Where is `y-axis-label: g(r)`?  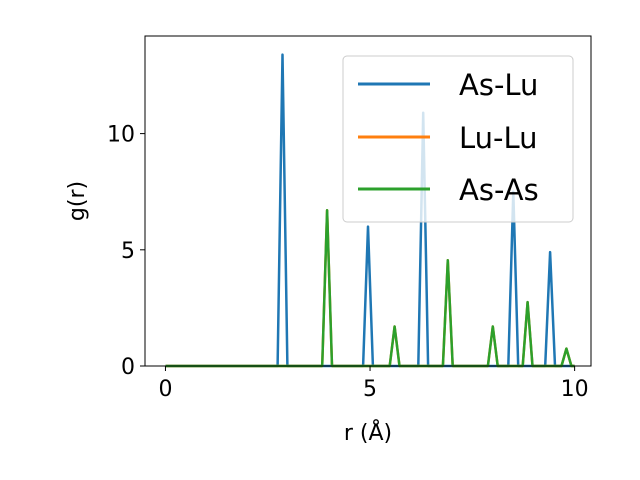 y-axis-label: g(r) is located at coordinates (77, 201).